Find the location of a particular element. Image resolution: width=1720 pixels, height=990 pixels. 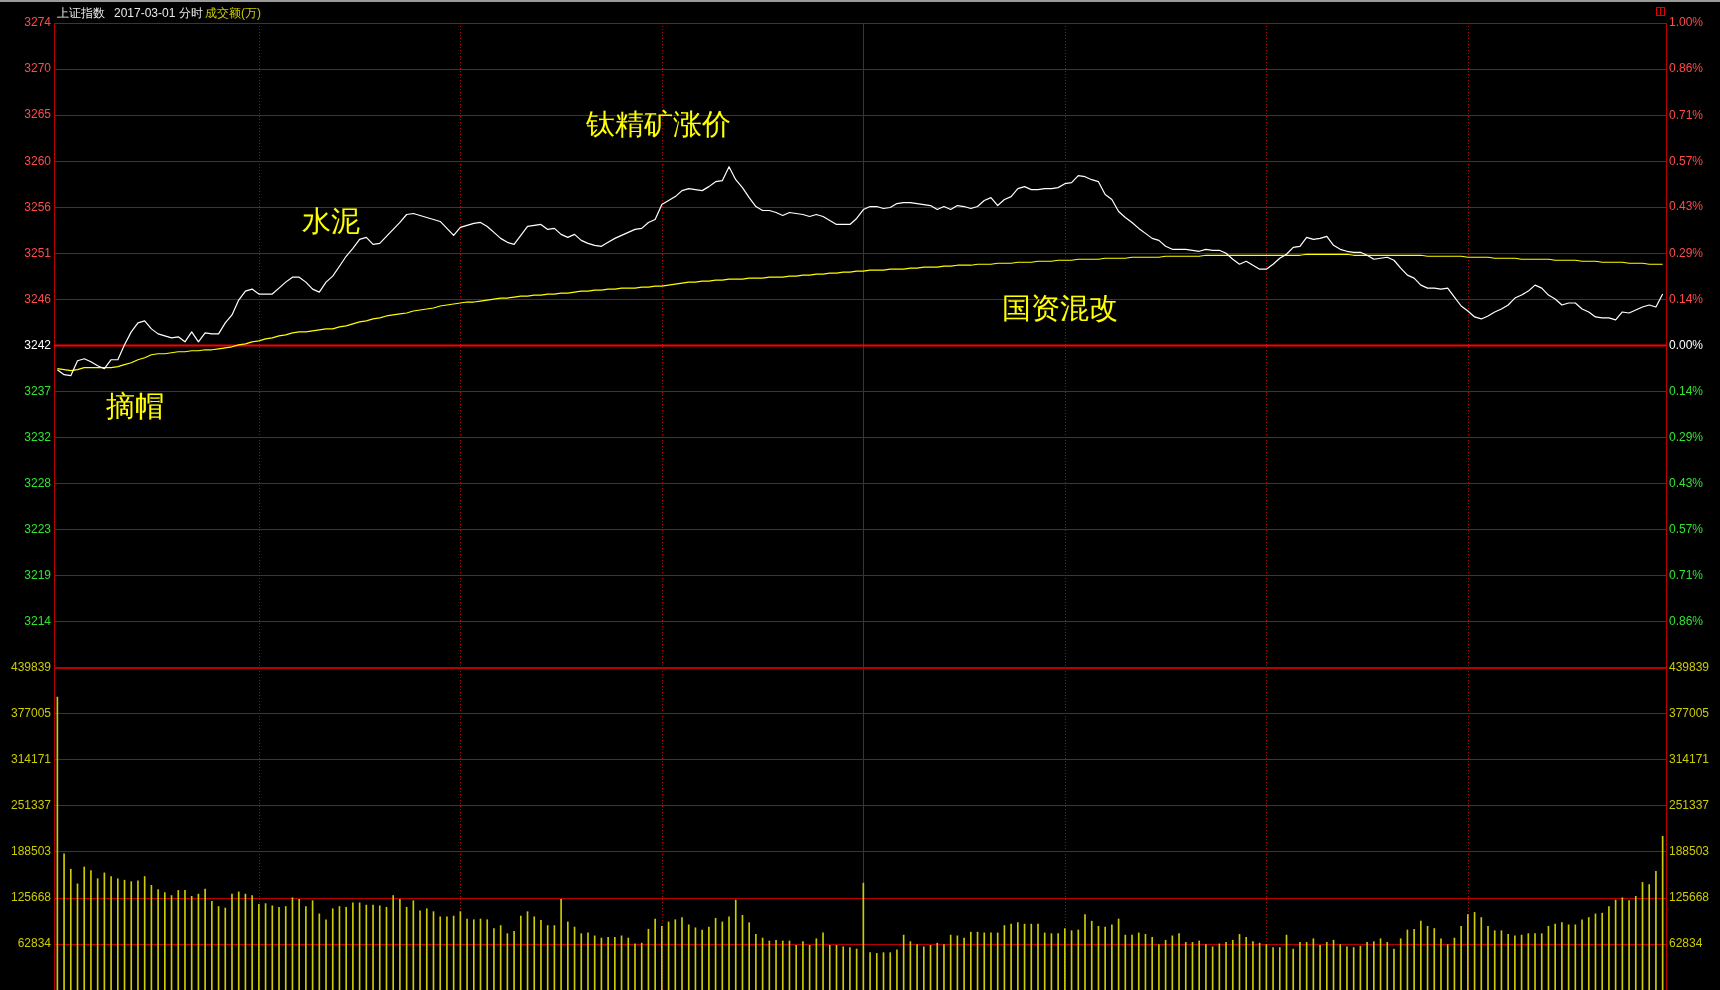

y2-tick-label: 314171 is located at coordinates (1689, 759).